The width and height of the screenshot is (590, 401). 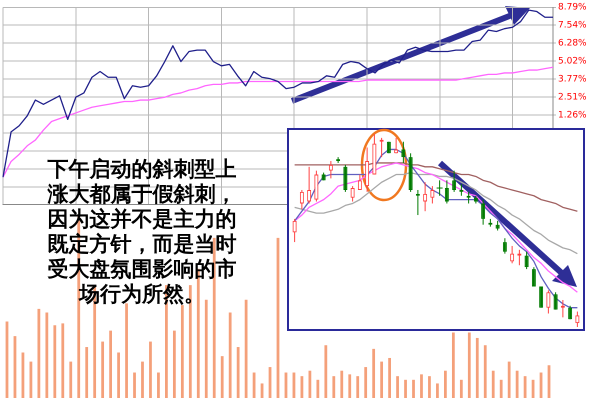 I want to click on annotation: 下午启动的斜刺型上涨大都属于假斜刺，因为这并不是主力的既定方针，而是当时受大盘氛围影响的市场行为所然。, so click(x=142, y=231).